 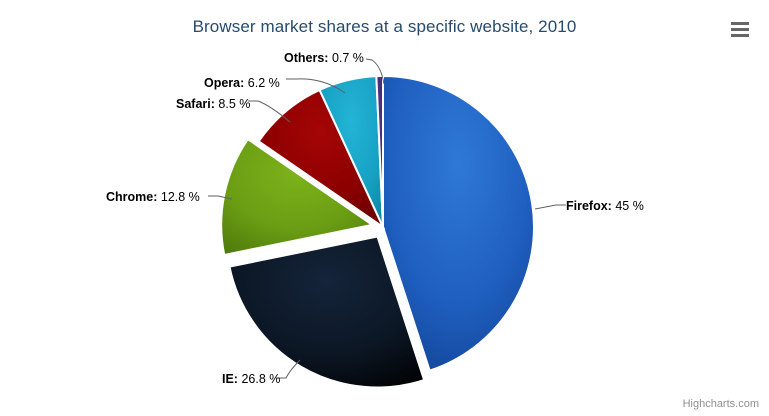 I want to click on pie-connector-firefox, so click(x=550, y=207).